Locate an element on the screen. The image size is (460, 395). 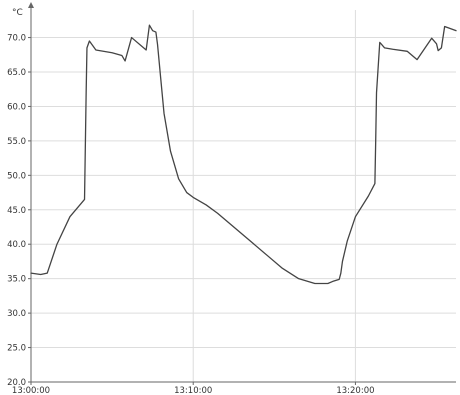
y-tick-label: 70.0 is located at coordinates (16, 39).